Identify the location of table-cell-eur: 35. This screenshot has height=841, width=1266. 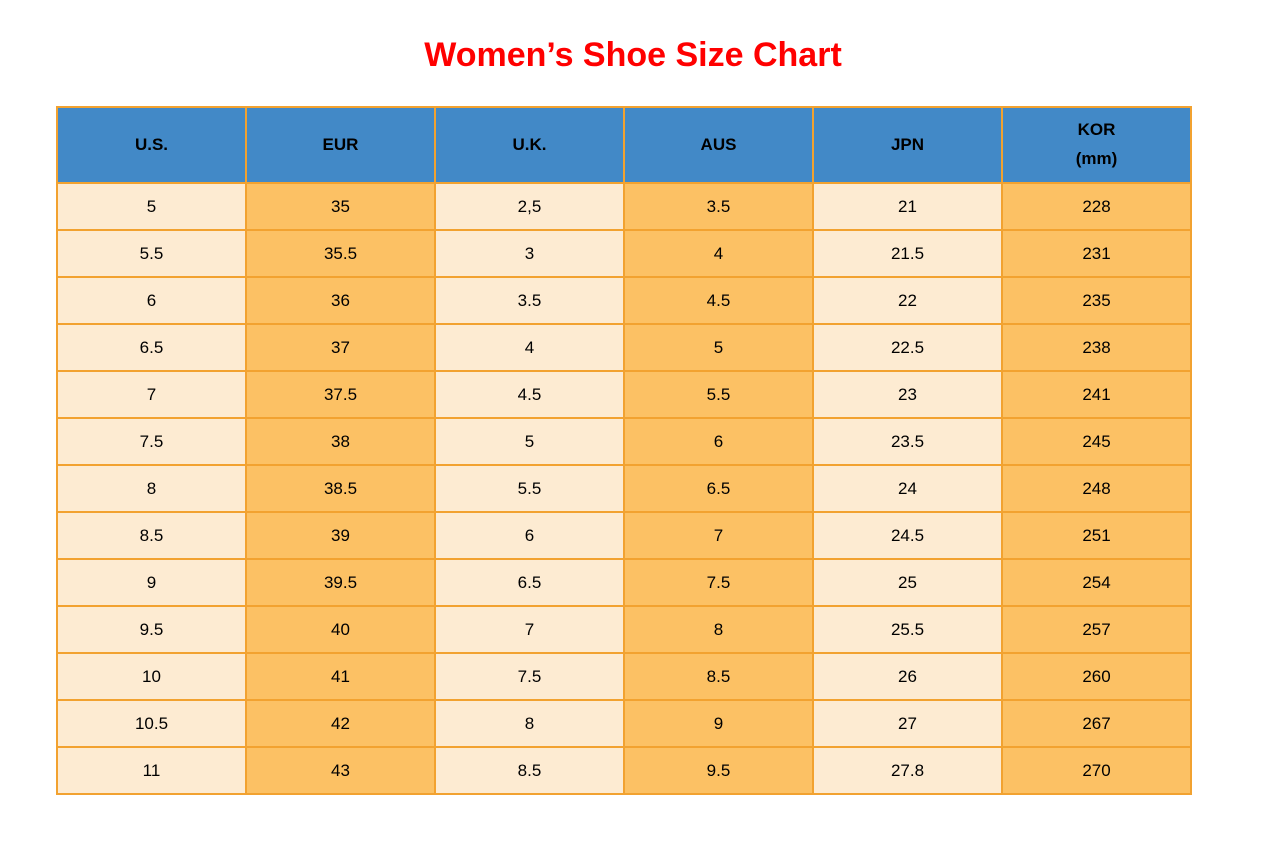
(340, 206).